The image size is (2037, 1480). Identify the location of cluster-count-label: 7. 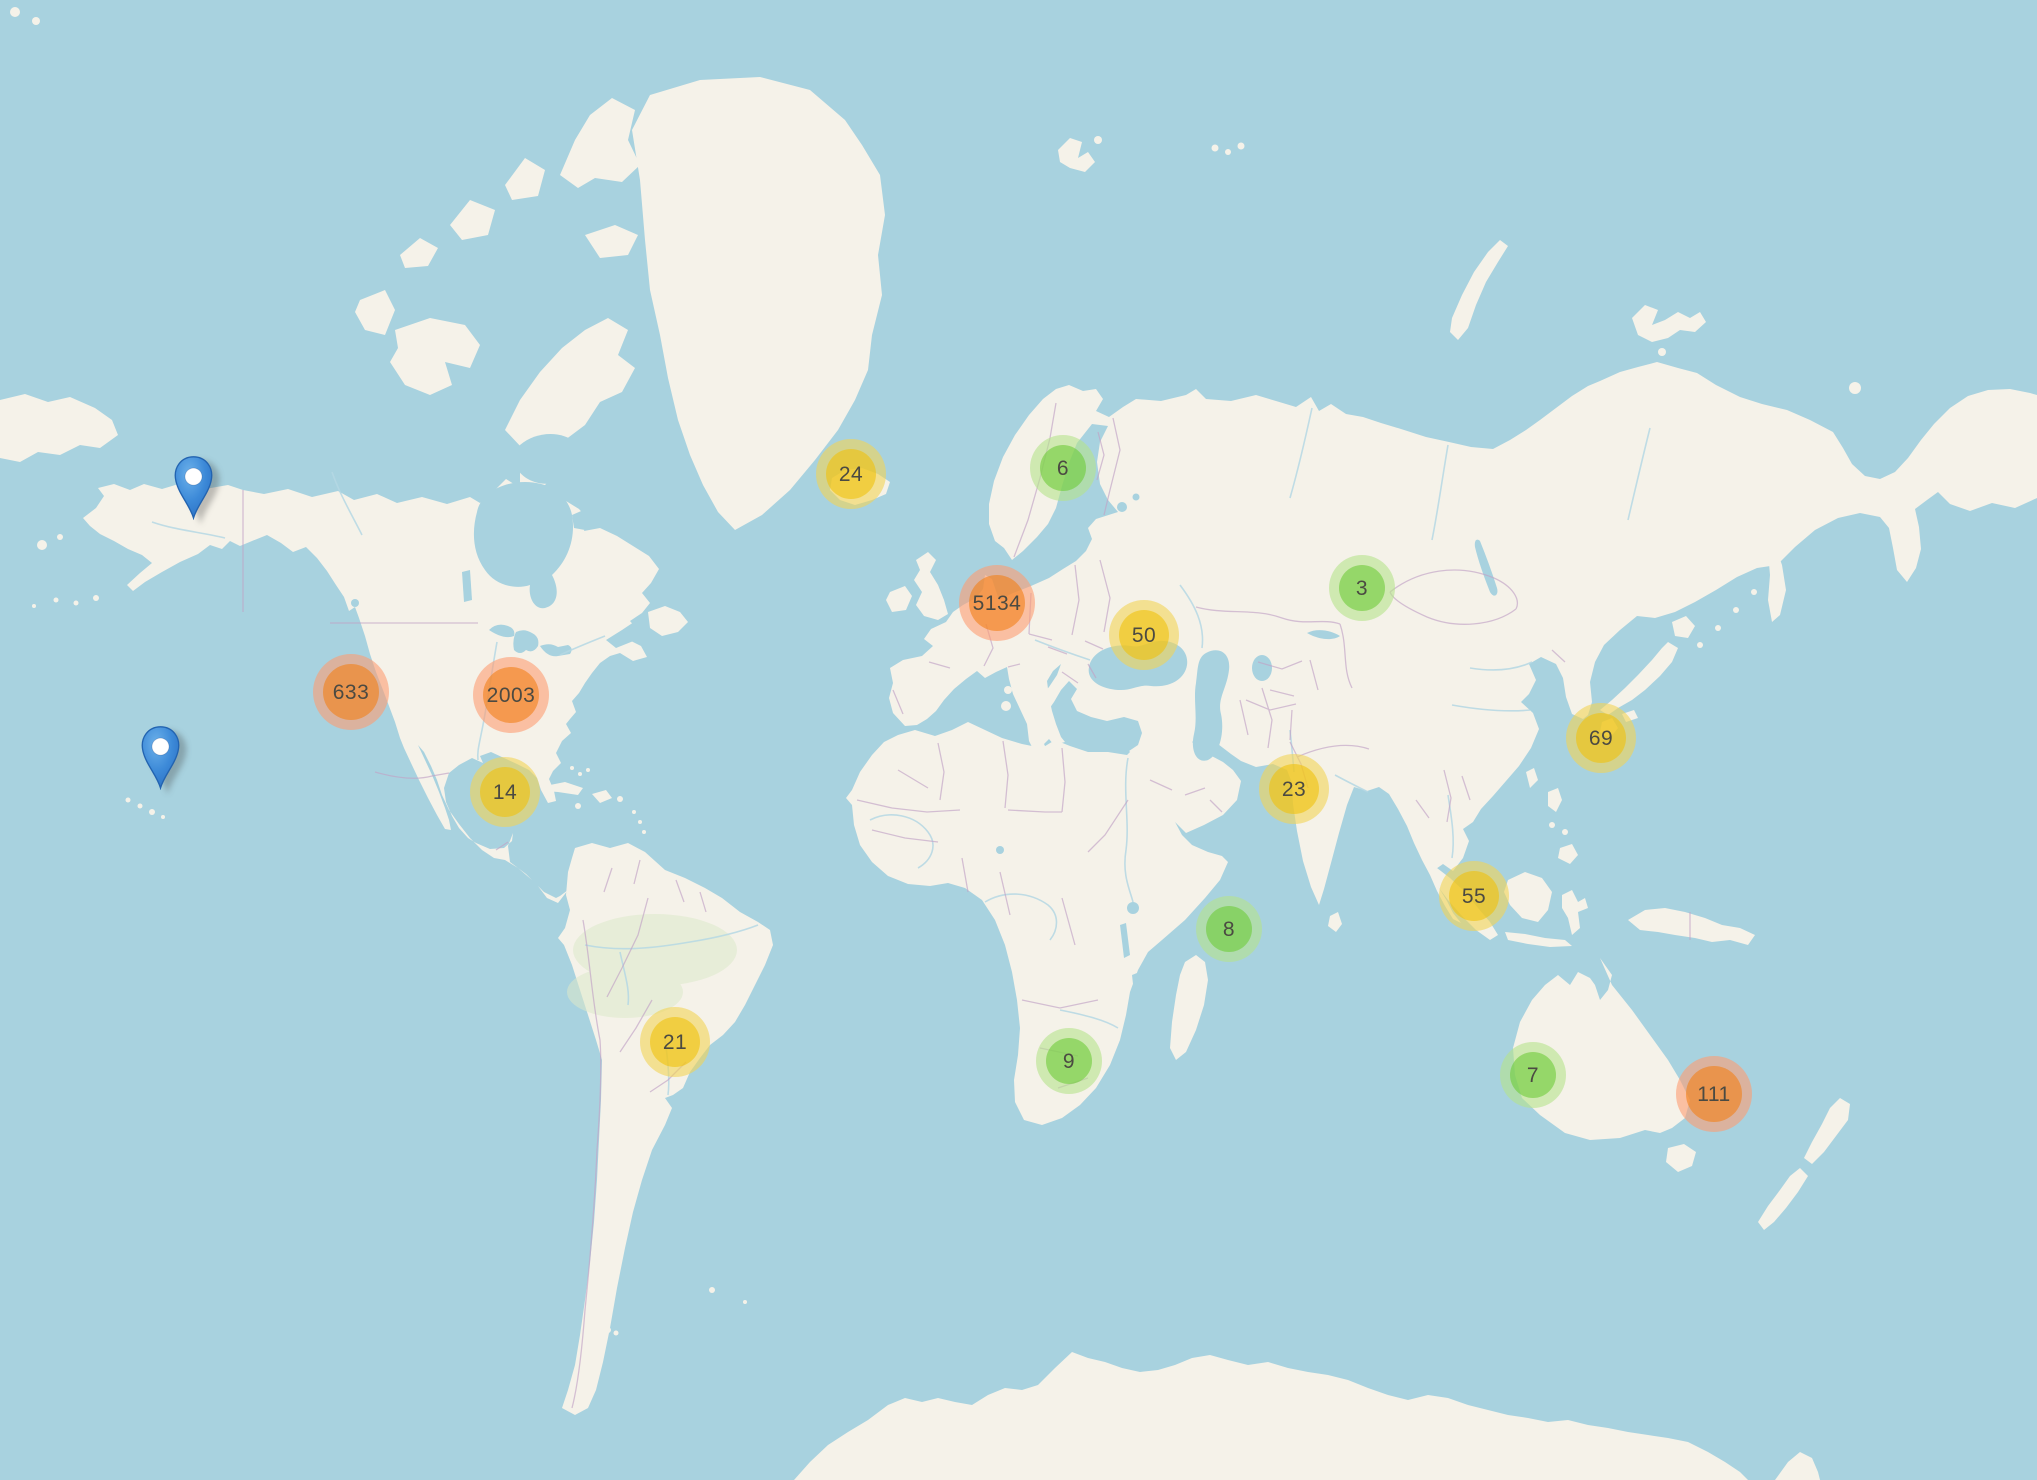
(1533, 1075).